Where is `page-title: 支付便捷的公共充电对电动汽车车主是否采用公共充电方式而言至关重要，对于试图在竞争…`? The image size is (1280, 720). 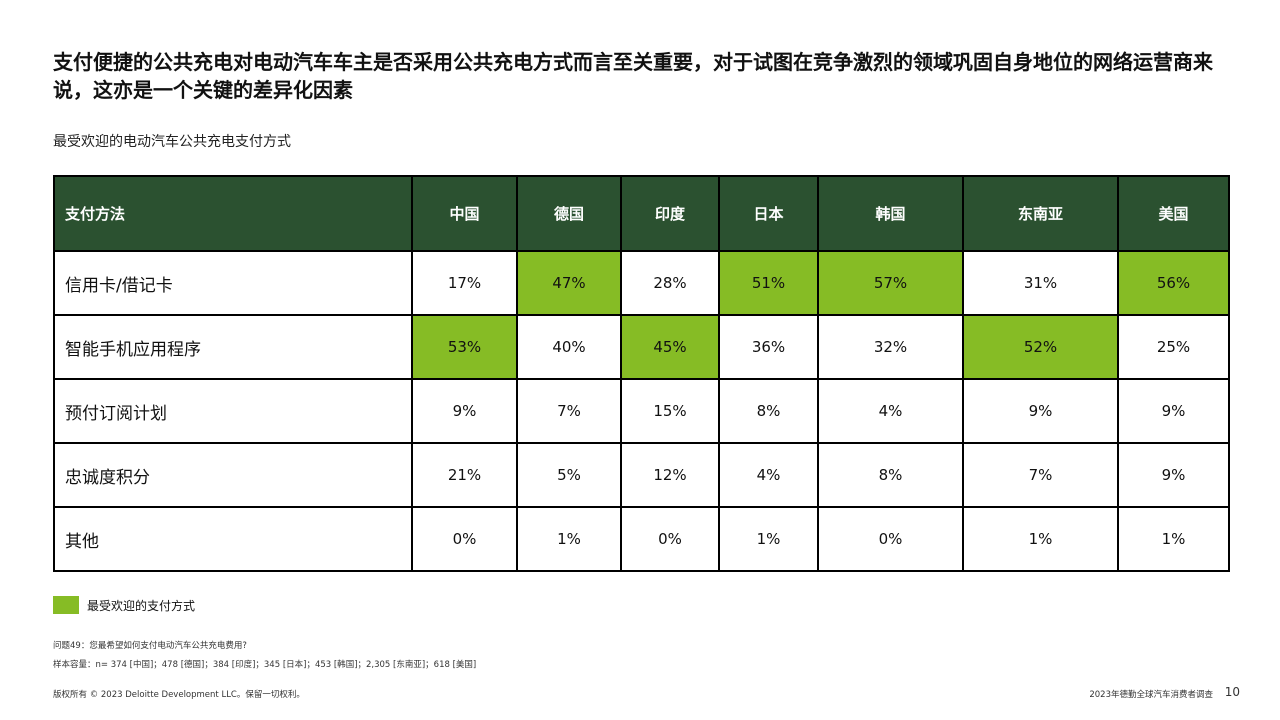 page-title: 支付便捷的公共充电对电动汽车车主是否采用公共充电方式而言至关重要，对于试图在竞争… is located at coordinates (633, 76).